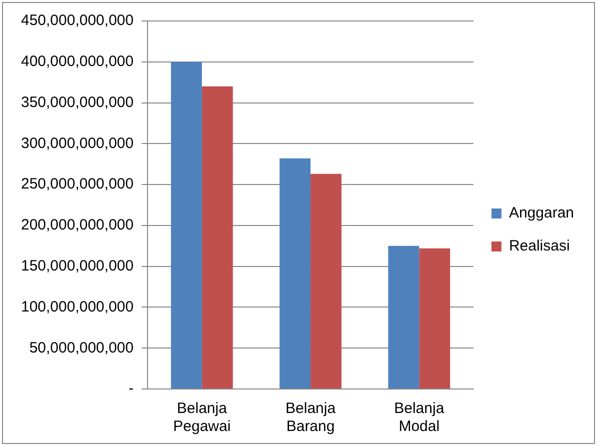 The width and height of the screenshot is (597, 446). What do you see at coordinates (202, 418) in the screenshot?
I see `x-tick-label: Belanja Pegawai` at bounding box center [202, 418].